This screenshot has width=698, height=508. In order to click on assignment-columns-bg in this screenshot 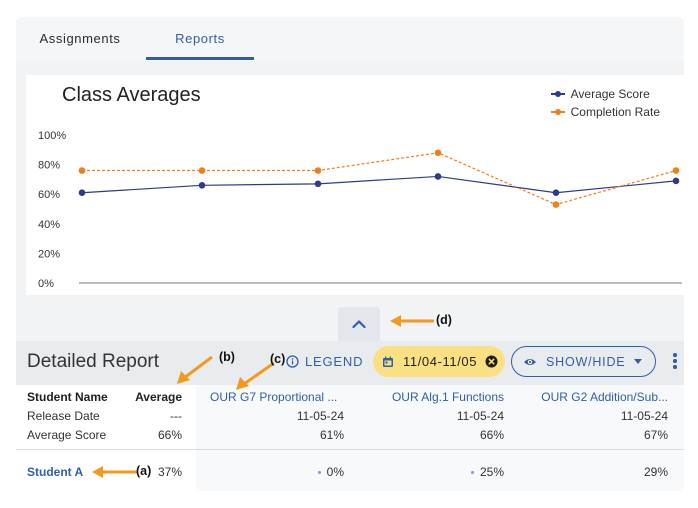, I will do `click(440, 438)`.